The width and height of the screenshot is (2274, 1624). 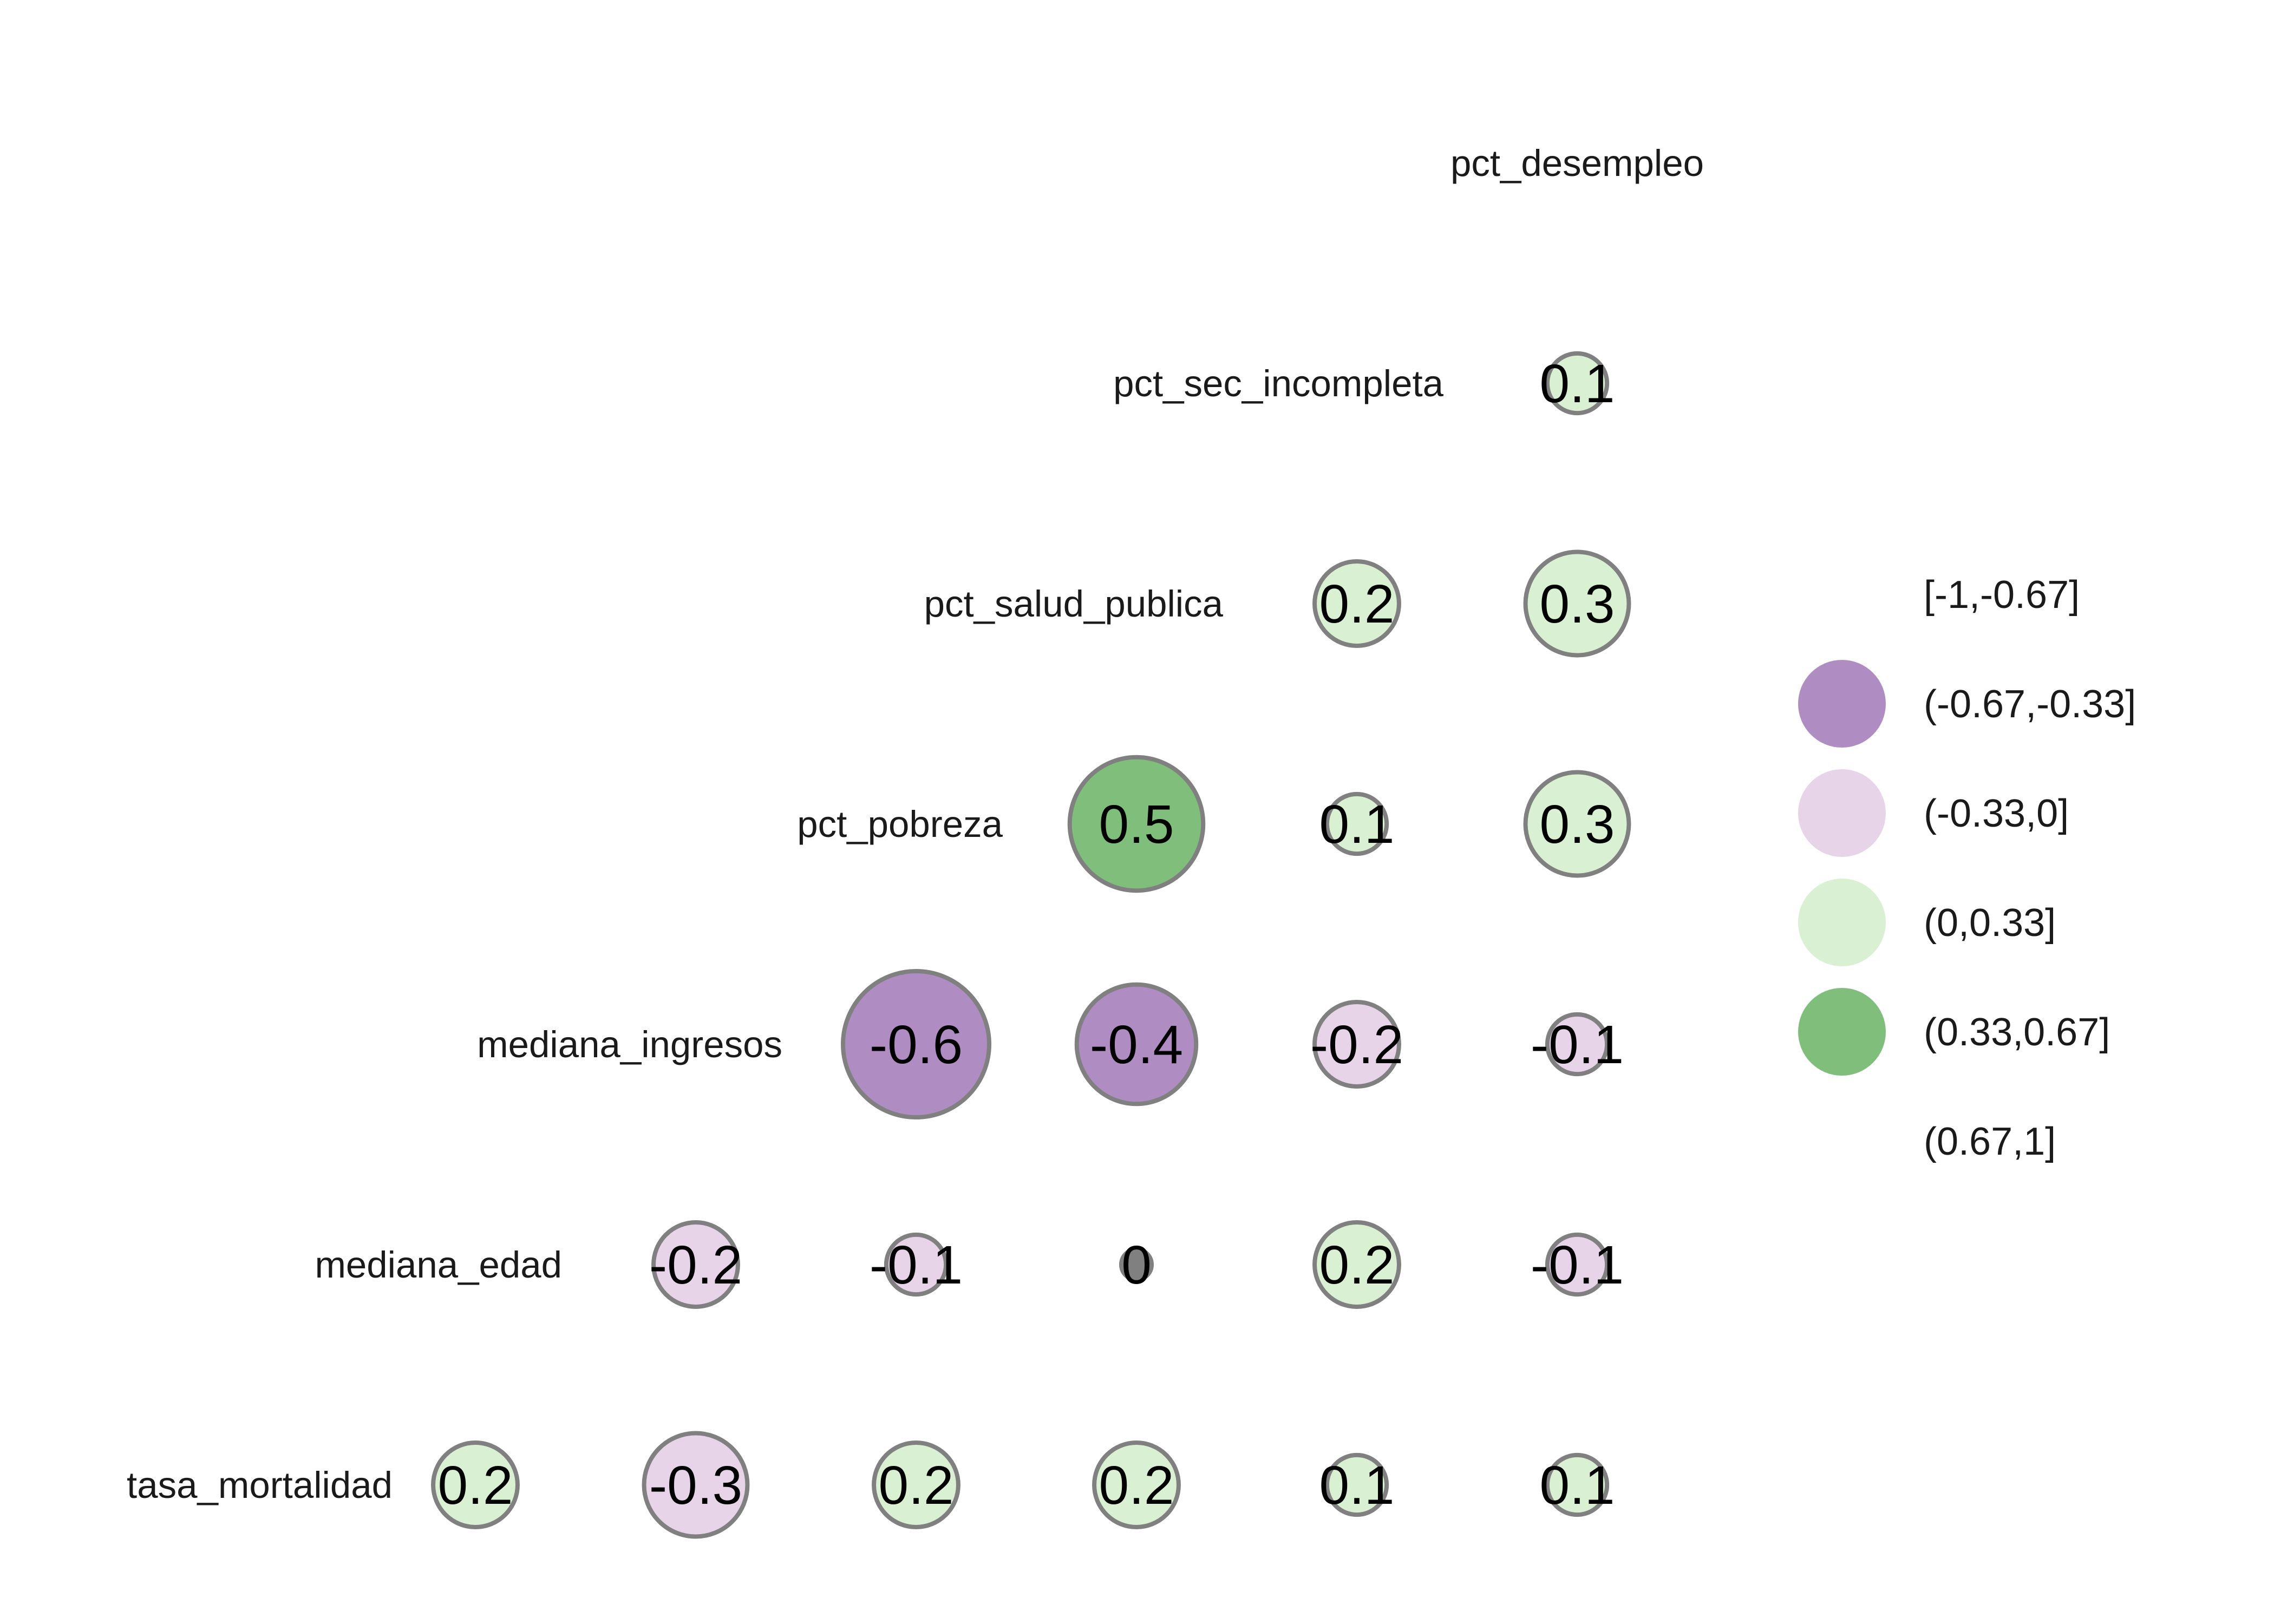 I want to click on variable-label-pct_salud_publica: pct_salud_publica, so click(x=1074, y=604).